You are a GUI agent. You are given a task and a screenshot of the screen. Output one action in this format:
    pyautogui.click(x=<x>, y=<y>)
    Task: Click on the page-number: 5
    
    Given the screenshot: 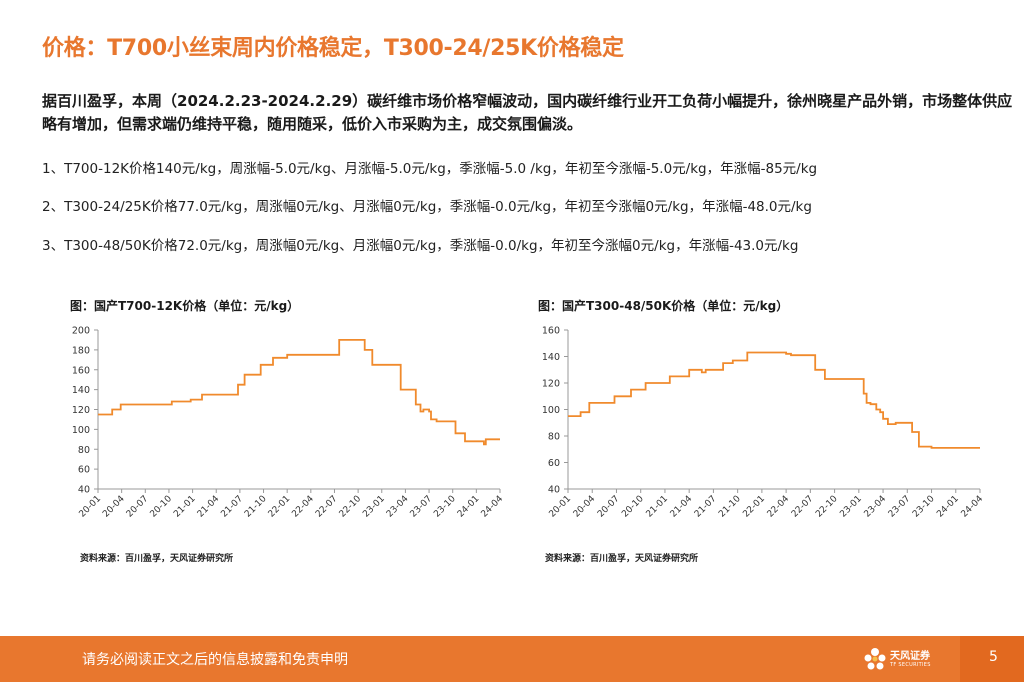 What is the action you would take?
    pyautogui.click(x=993, y=657)
    